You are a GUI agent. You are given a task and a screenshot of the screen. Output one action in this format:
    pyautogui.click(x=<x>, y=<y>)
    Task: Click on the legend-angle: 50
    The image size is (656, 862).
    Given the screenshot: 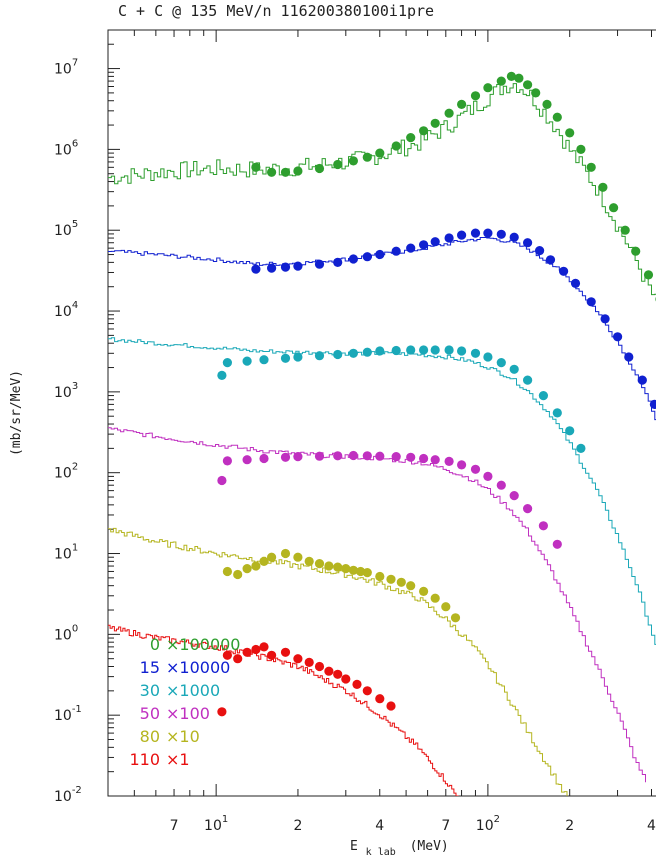 What is the action you would take?
    pyautogui.click(x=150, y=713)
    